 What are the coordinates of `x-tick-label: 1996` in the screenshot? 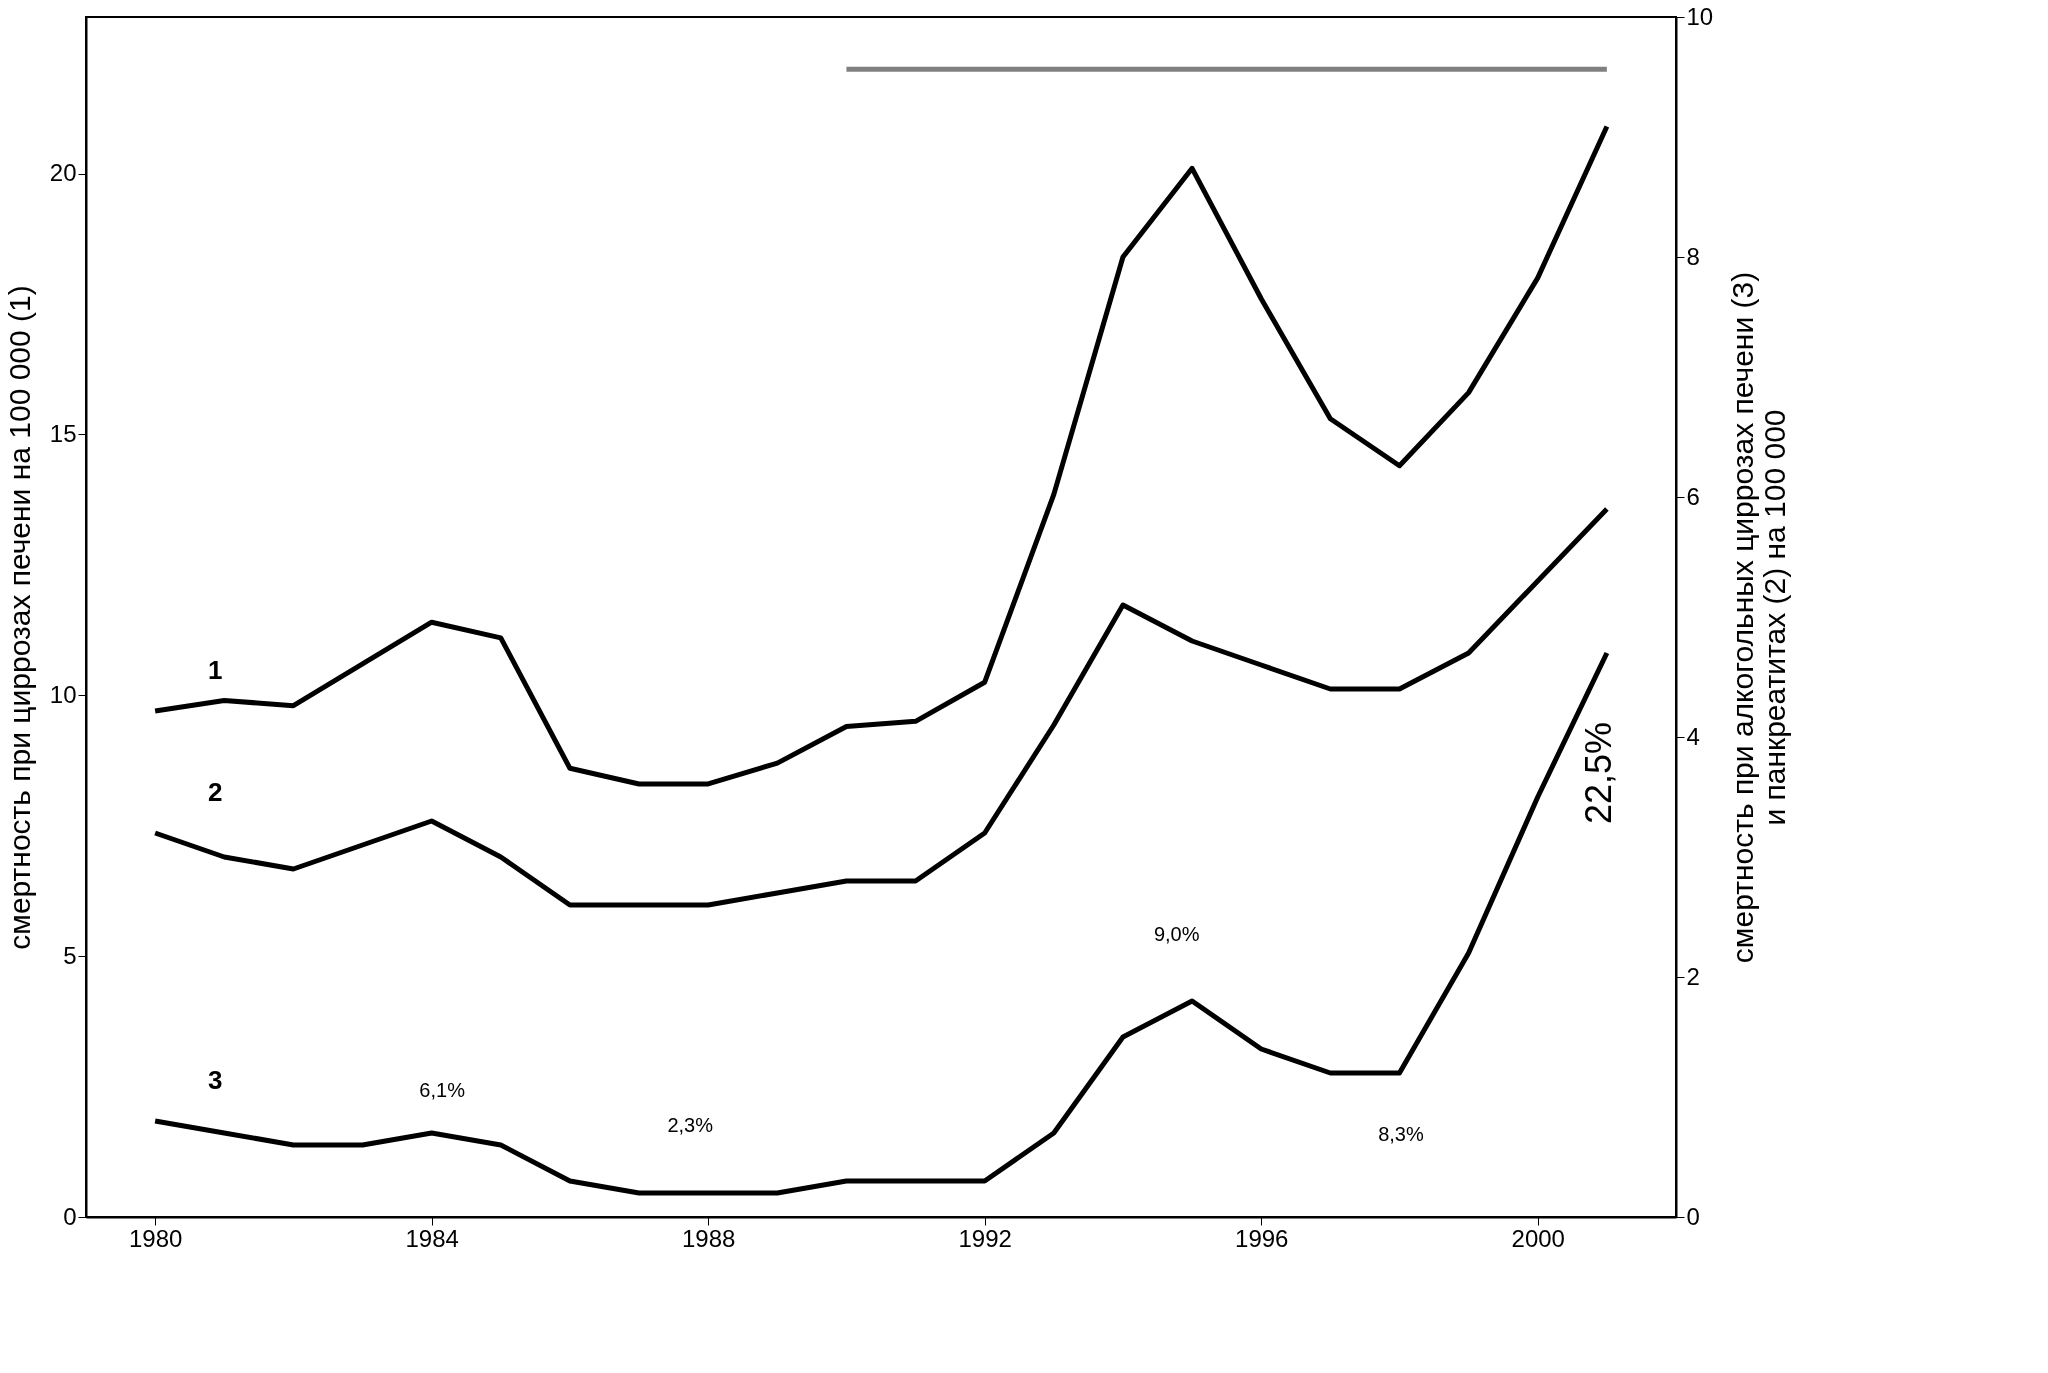 It's located at (1262, 1238).